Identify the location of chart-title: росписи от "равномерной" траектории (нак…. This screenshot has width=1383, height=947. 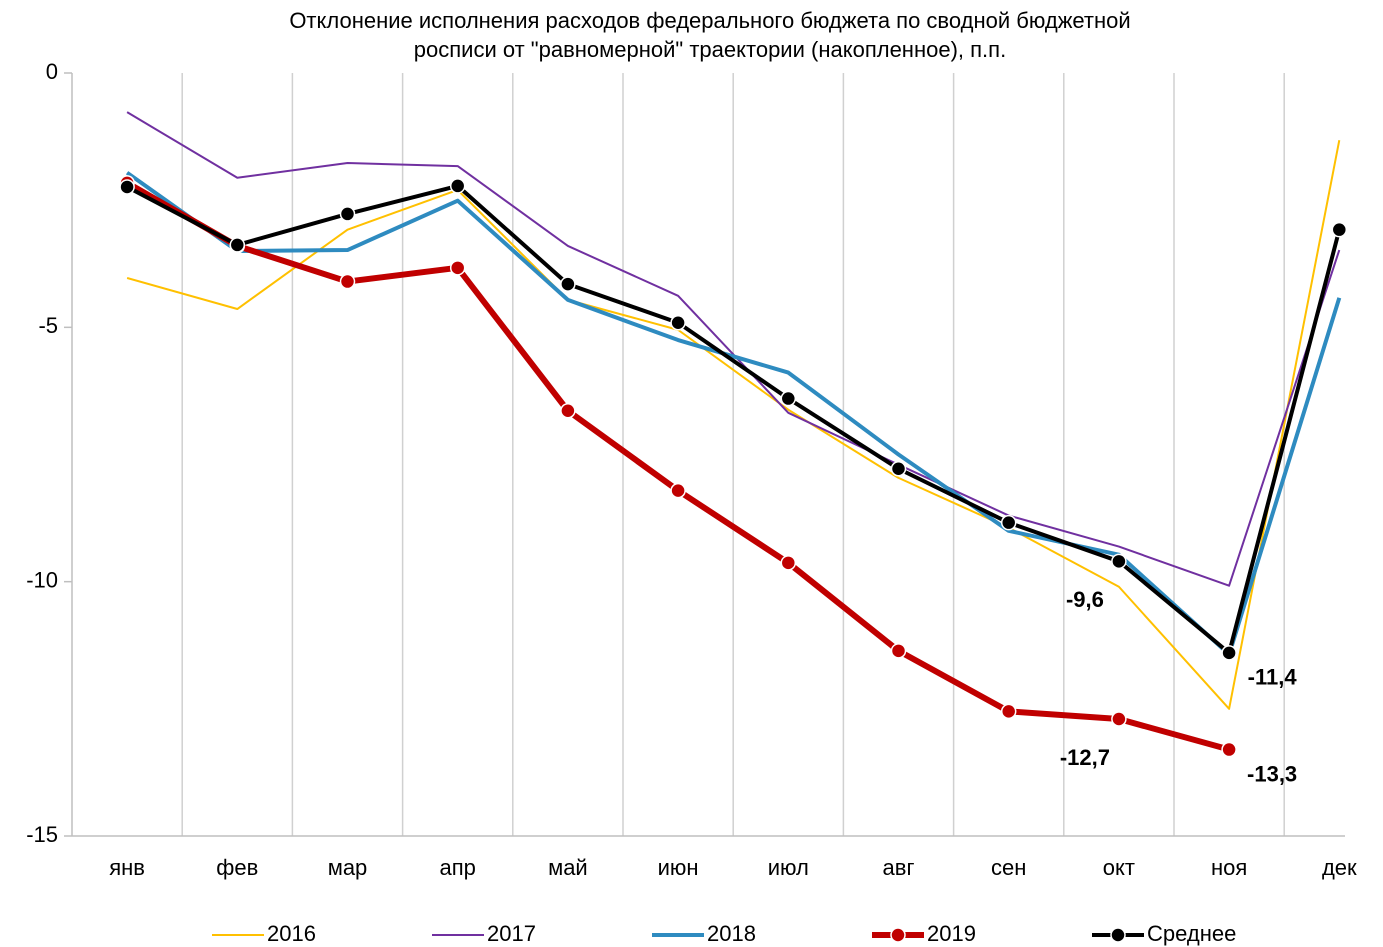
(710, 49).